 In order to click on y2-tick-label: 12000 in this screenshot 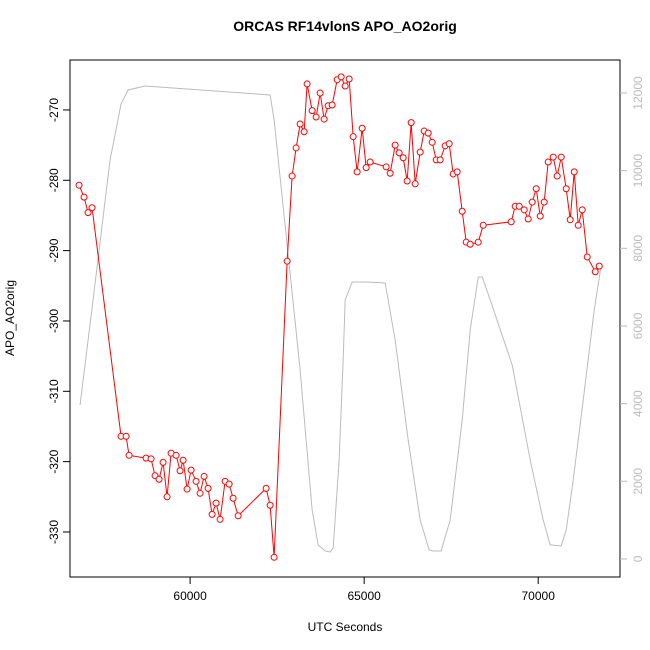, I will do `click(638, 93)`.